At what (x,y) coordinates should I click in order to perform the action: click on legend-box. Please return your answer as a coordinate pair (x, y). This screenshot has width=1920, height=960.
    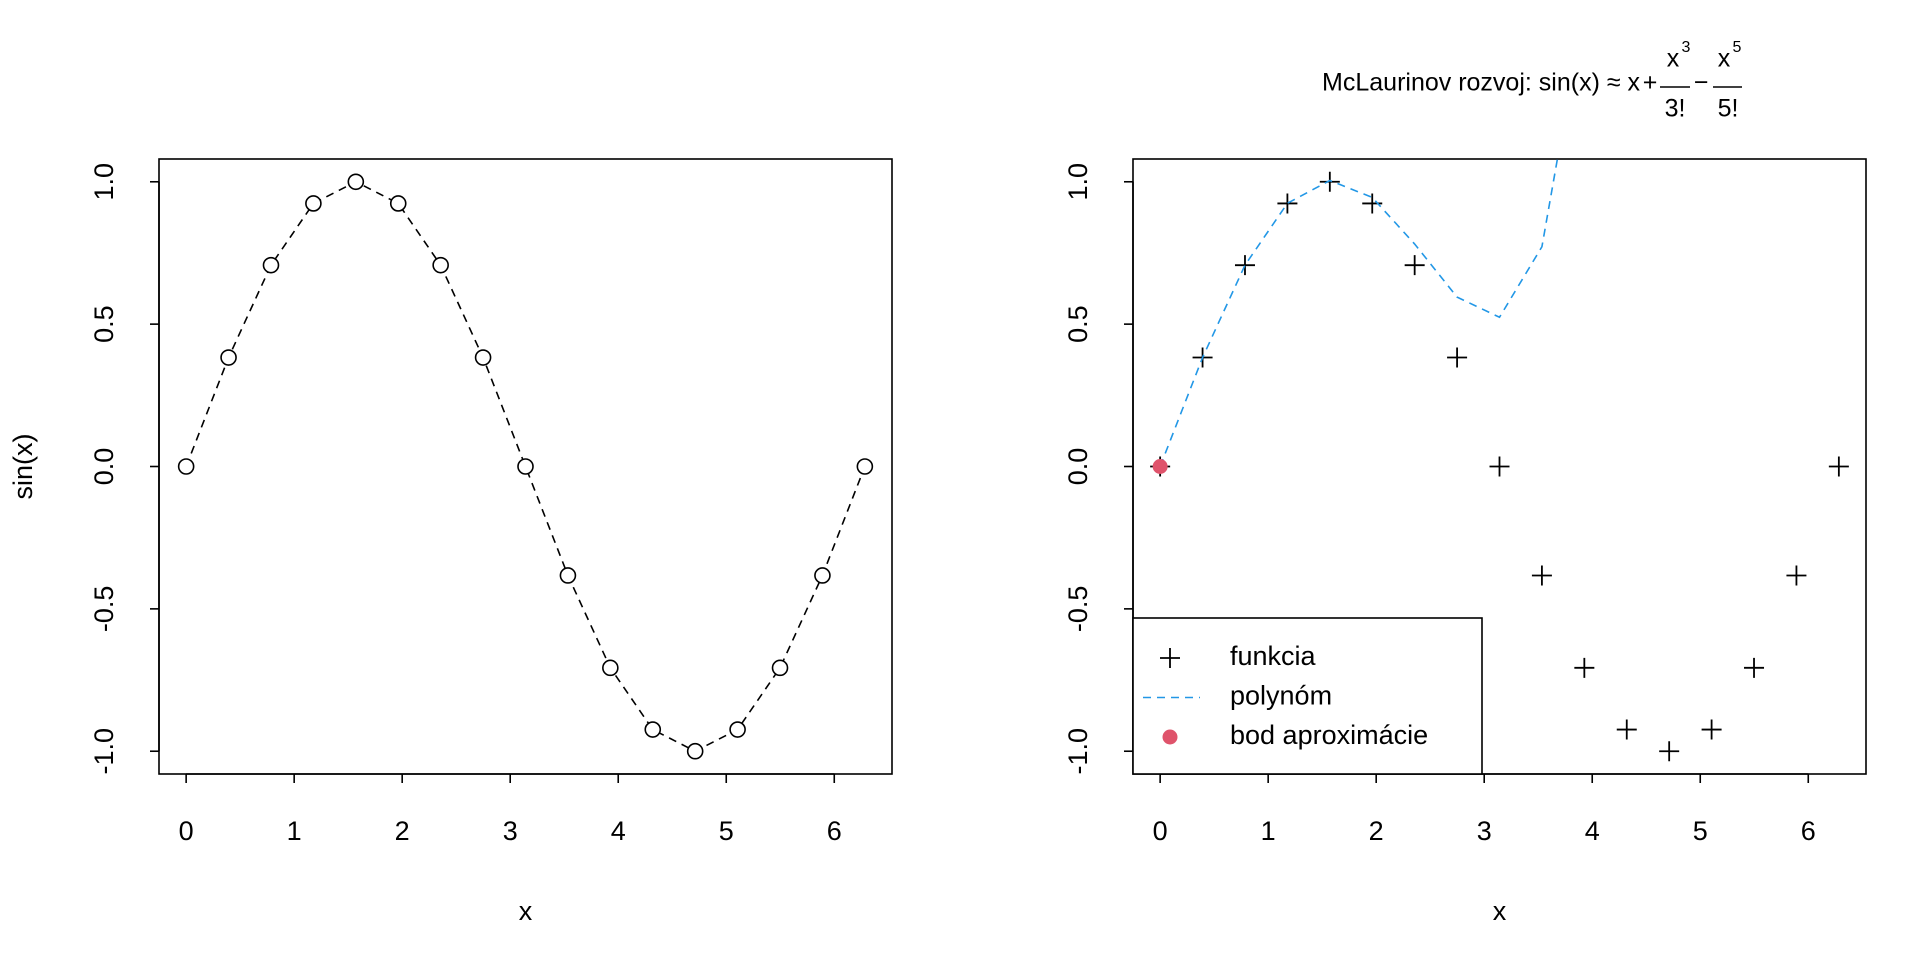
    Looking at the image, I should click on (1307, 696).